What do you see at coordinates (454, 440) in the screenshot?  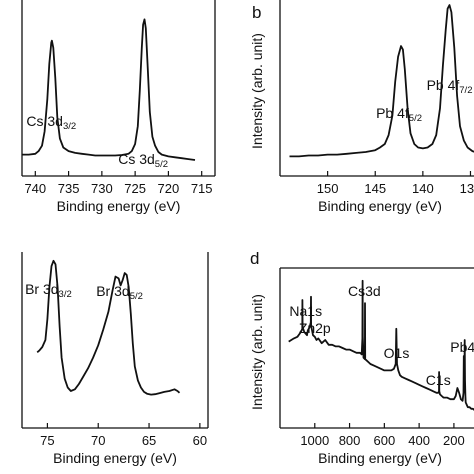 I see `x-tick-label: 200` at bounding box center [454, 440].